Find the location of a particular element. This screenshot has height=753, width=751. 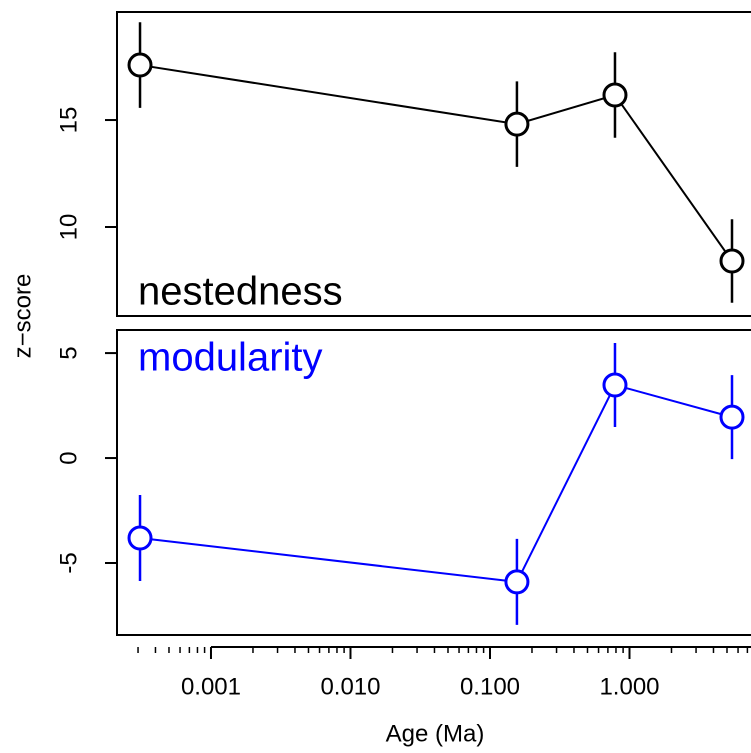

y-axis-label: z−score is located at coordinates (22, 316).